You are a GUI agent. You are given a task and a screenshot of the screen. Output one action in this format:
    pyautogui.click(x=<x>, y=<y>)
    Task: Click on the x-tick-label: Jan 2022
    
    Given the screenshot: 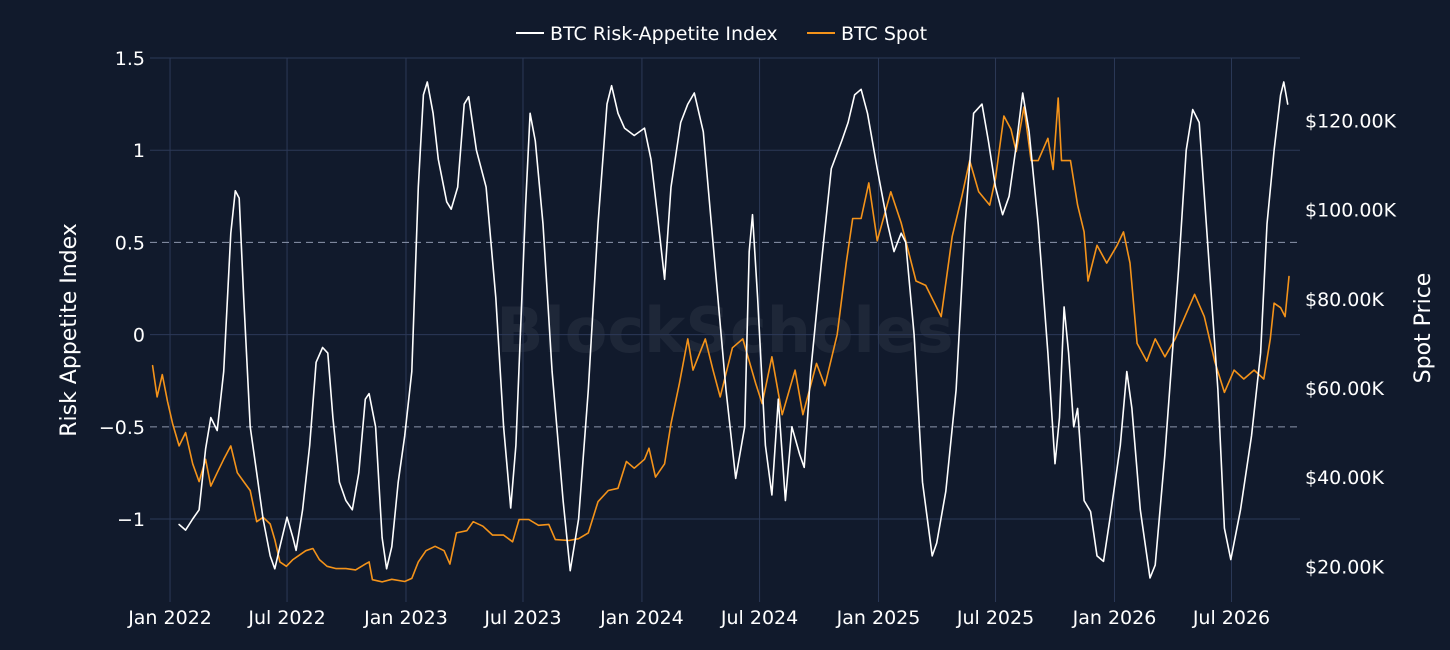 What is the action you would take?
    pyautogui.click(x=169, y=618)
    